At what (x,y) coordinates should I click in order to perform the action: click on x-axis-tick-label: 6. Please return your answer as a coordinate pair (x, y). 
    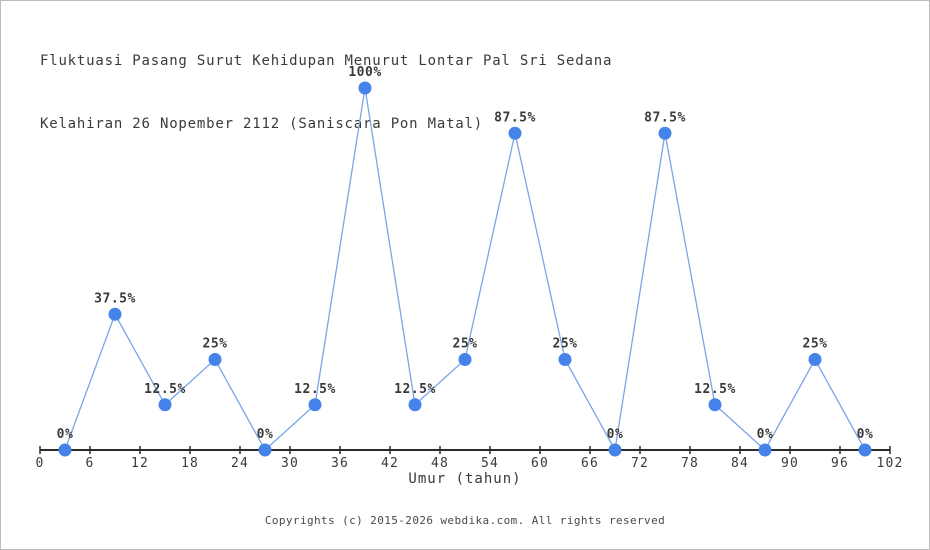
    Looking at the image, I should click on (89, 463).